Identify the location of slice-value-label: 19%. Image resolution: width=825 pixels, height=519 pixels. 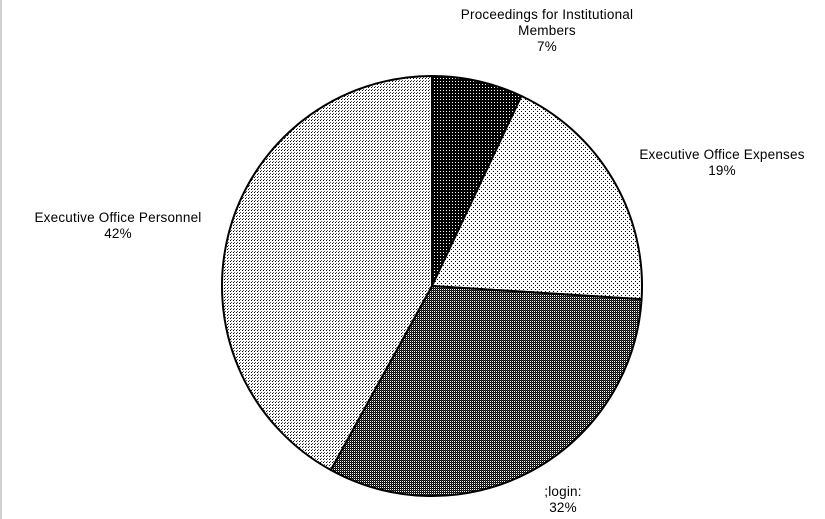
(722, 170).